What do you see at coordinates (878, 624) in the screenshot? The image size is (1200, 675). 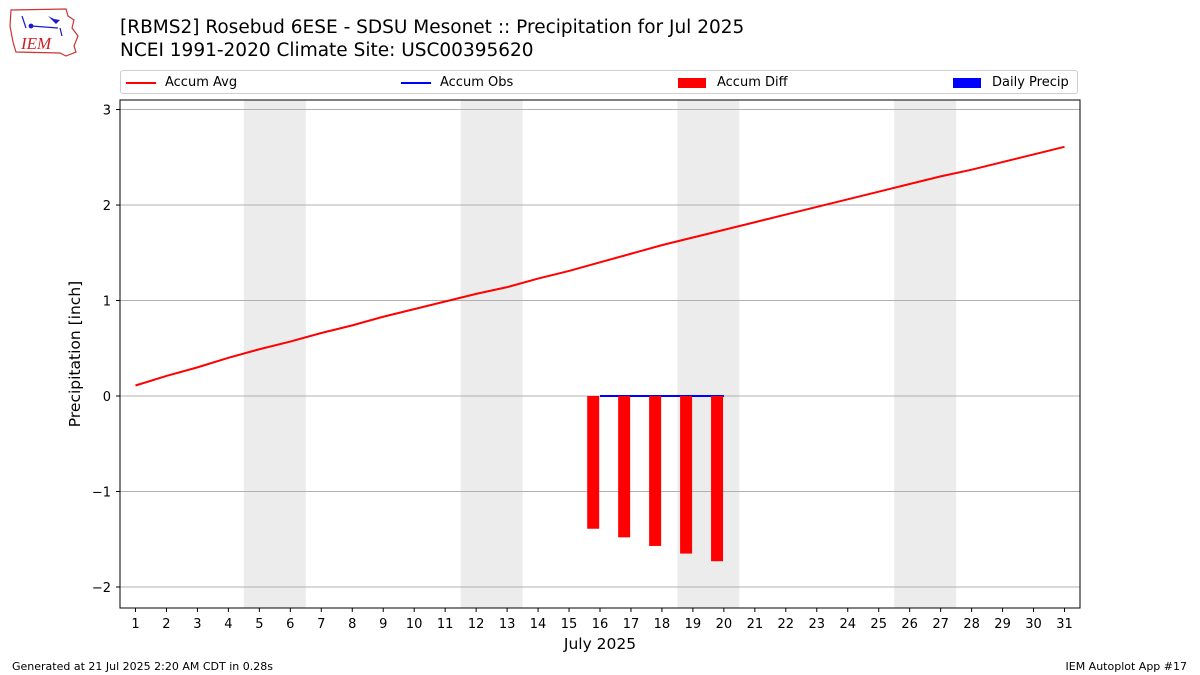 I see `x-tick-label: 25` at bounding box center [878, 624].